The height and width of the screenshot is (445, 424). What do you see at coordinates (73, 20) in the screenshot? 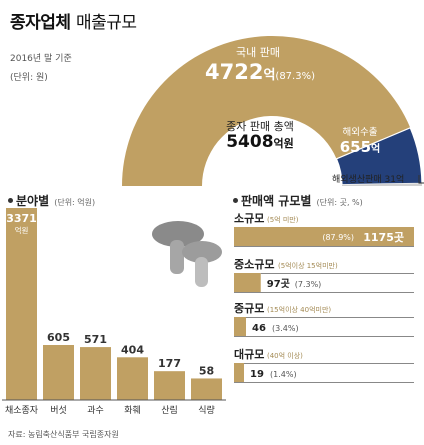
I see `page-title: 종자업체 매출규모` at bounding box center [73, 20].